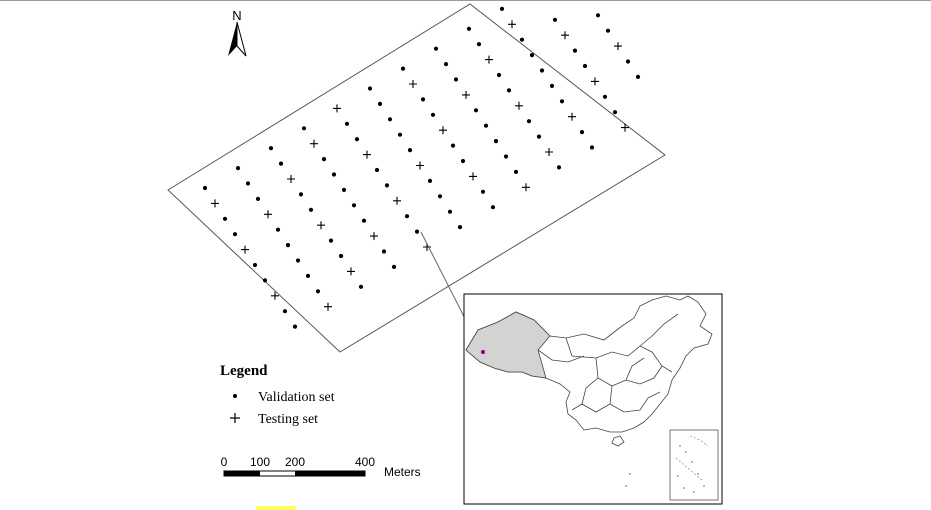 This screenshot has height=510, width=931. What do you see at coordinates (483, 352) in the screenshot?
I see `study-site-marker` at bounding box center [483, 352].